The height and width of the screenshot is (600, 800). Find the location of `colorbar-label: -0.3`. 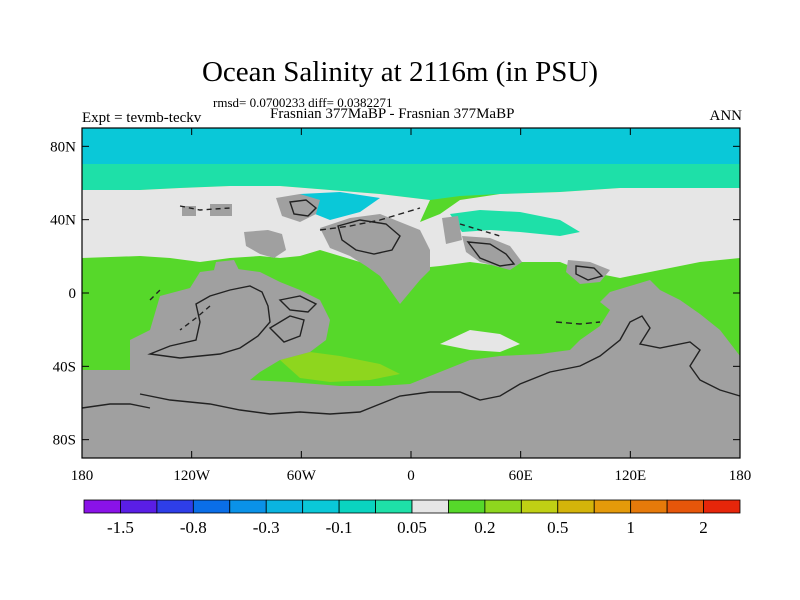

colorbar-label: -0.3 is located at coordinates (266, 527).